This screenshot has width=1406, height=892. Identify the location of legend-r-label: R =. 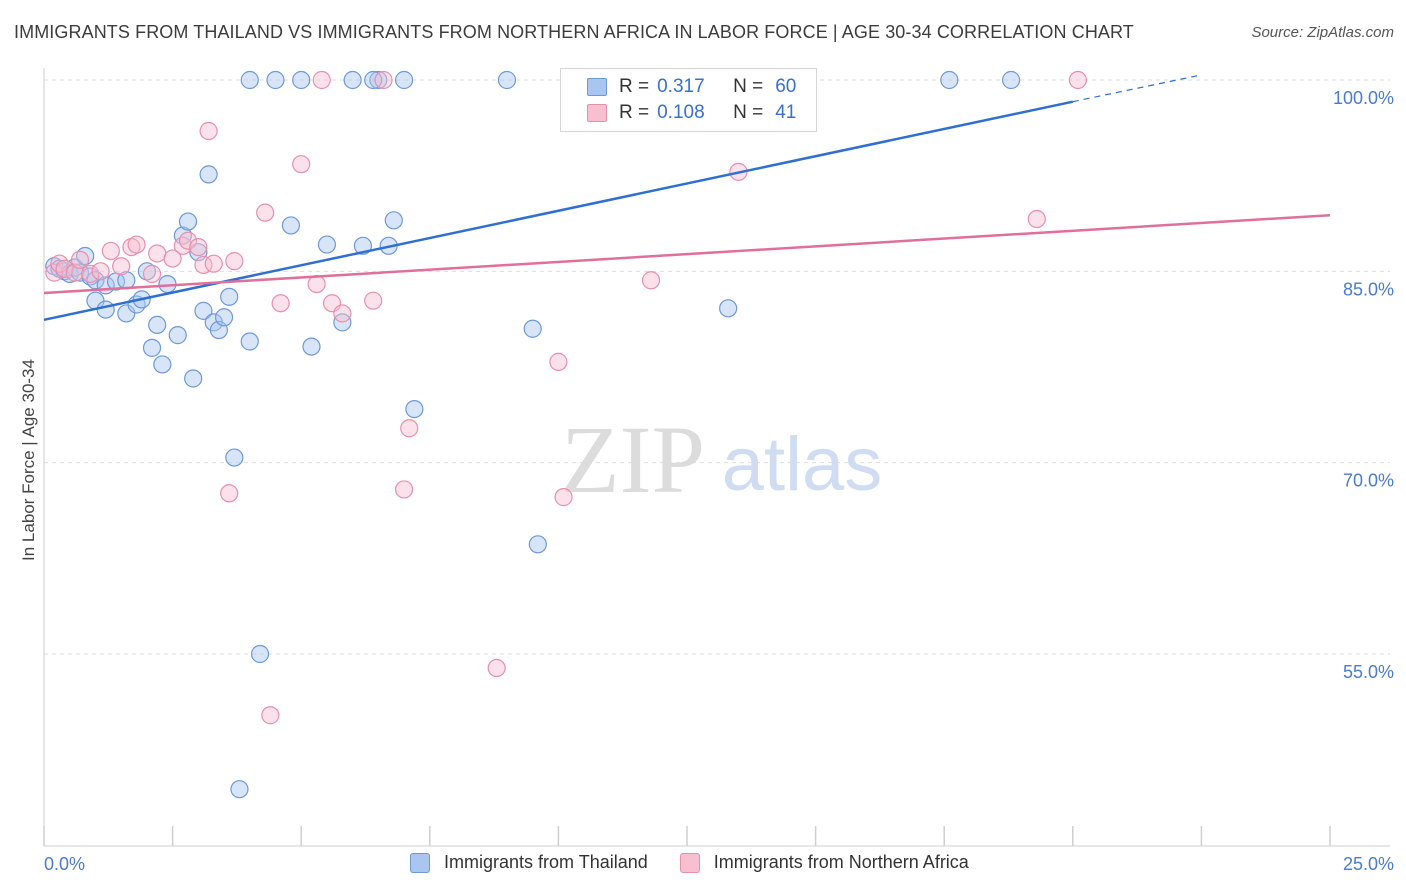
(634, 112).